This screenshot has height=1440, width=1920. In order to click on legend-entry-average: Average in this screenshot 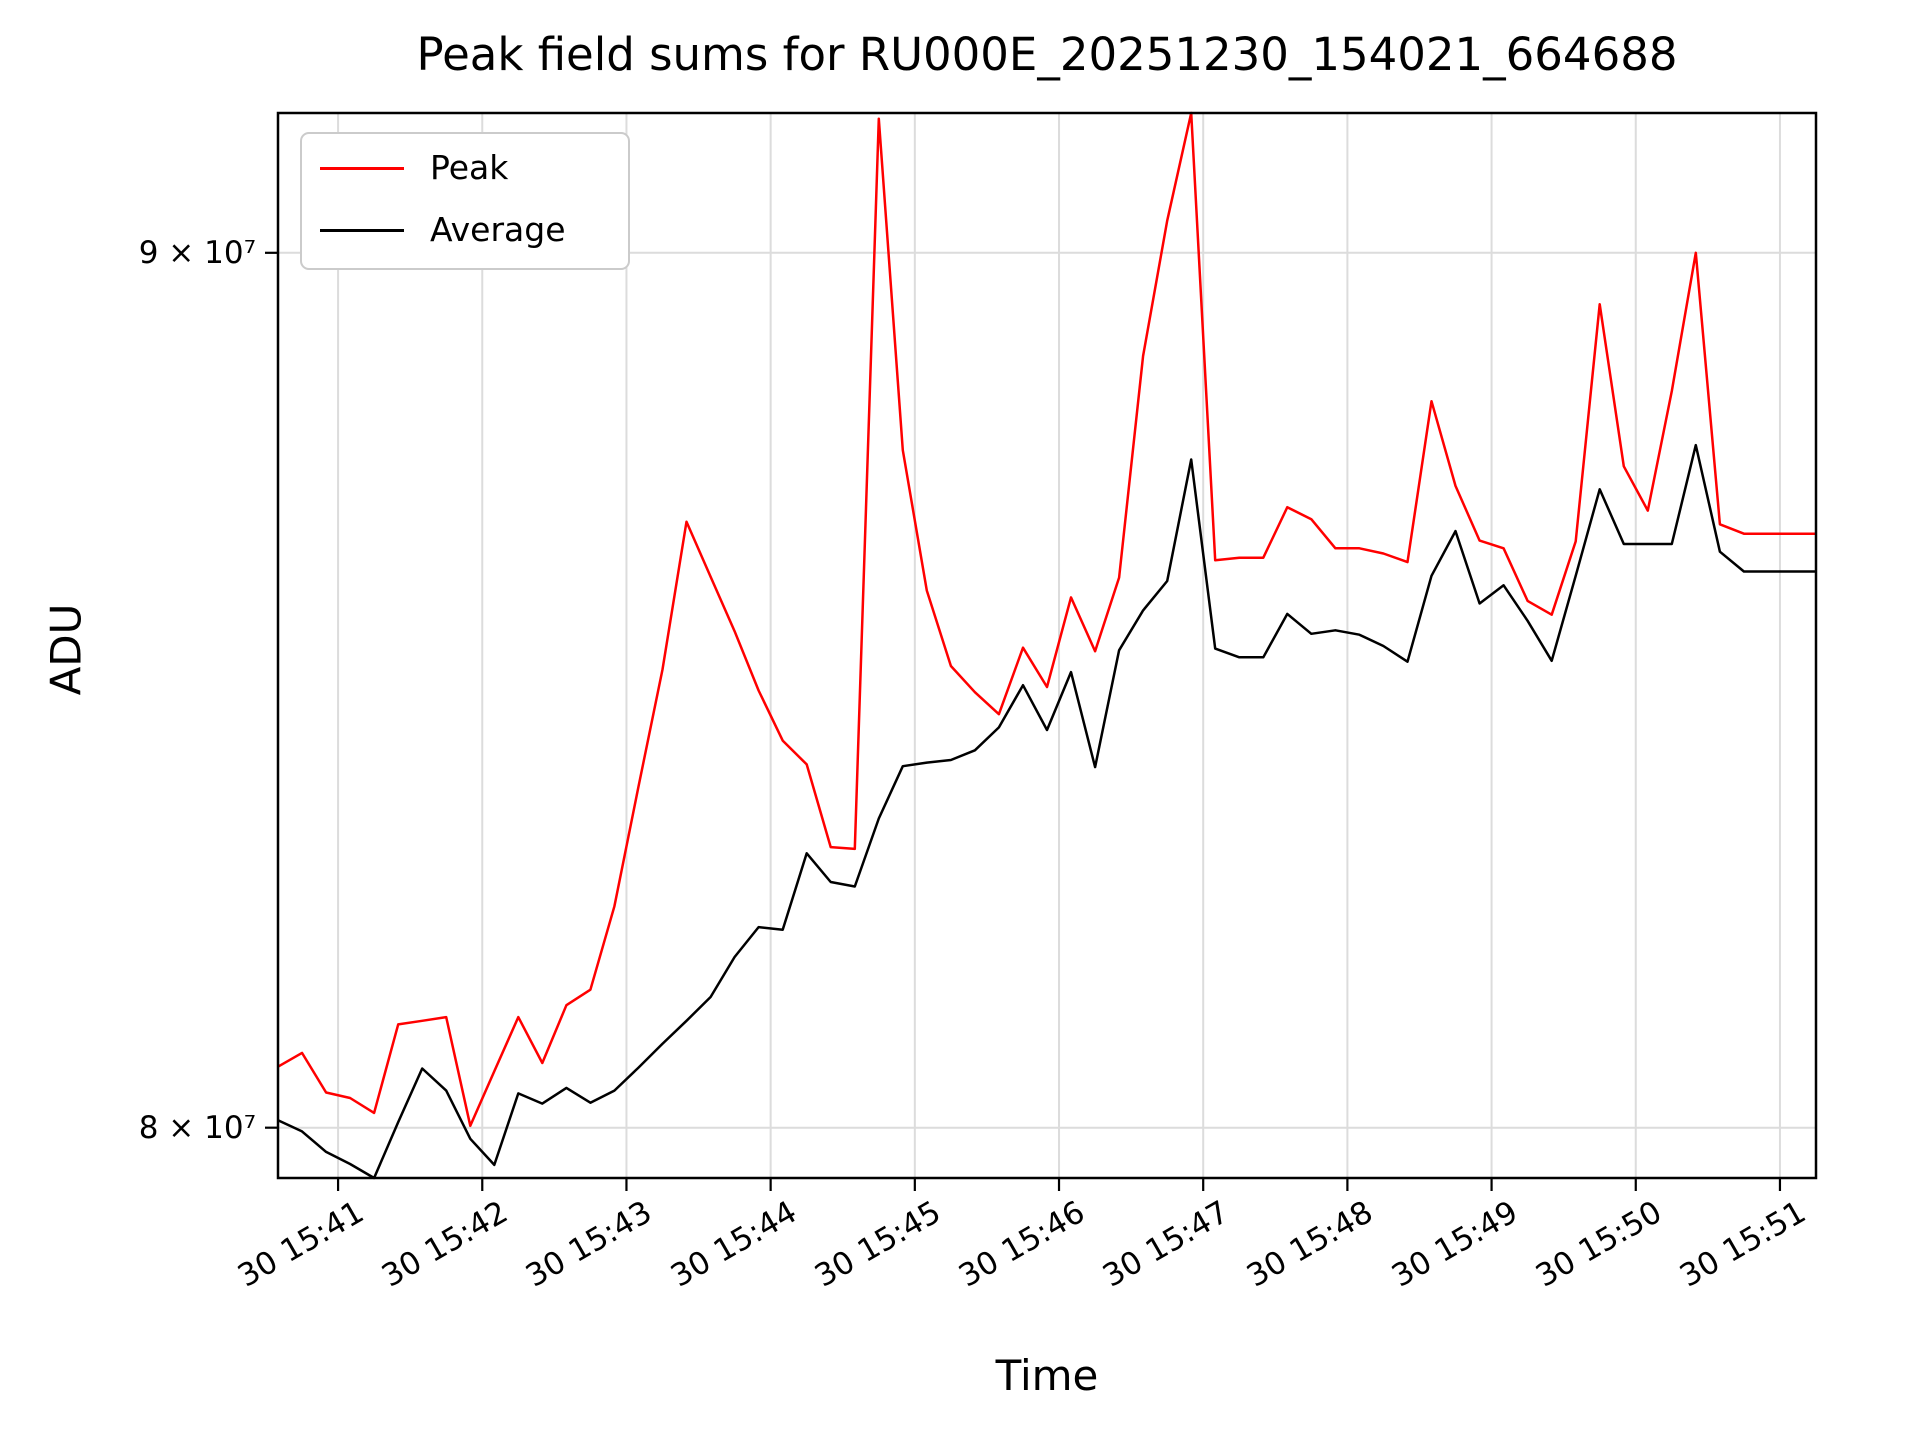, I will do `click(443, 230)`.